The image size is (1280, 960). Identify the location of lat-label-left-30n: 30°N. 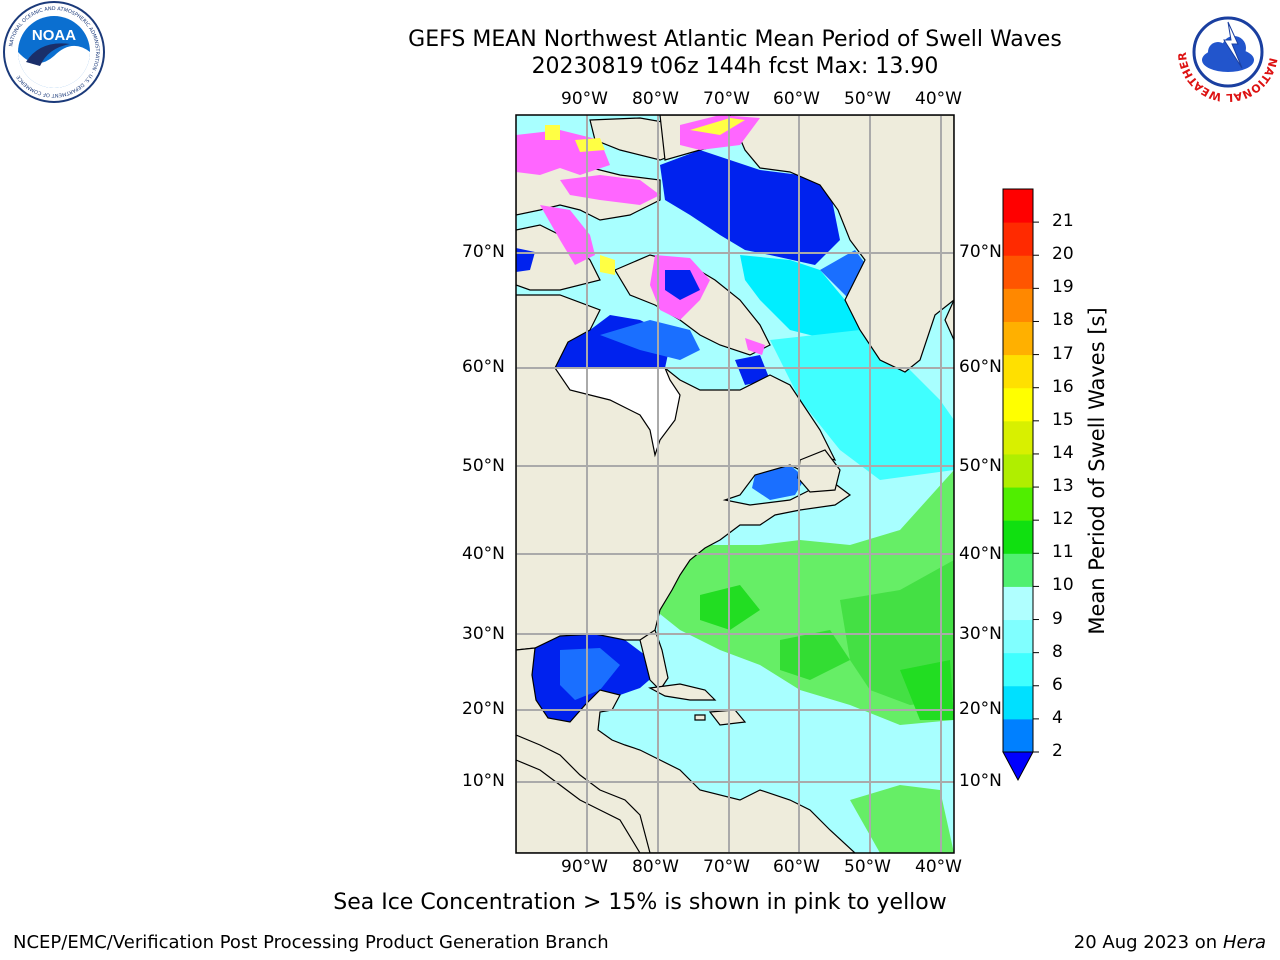
(483, 634).